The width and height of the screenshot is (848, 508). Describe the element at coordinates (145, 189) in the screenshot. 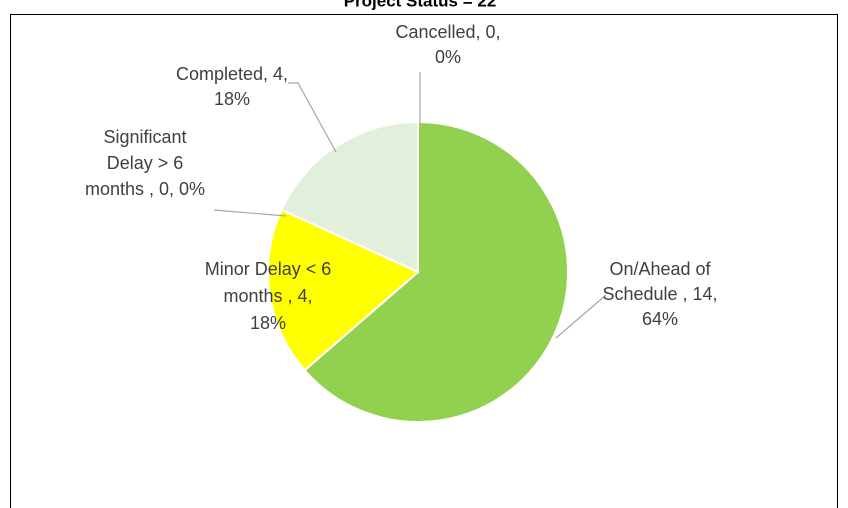

I see `data-label: months , 0, 0%` at that location.